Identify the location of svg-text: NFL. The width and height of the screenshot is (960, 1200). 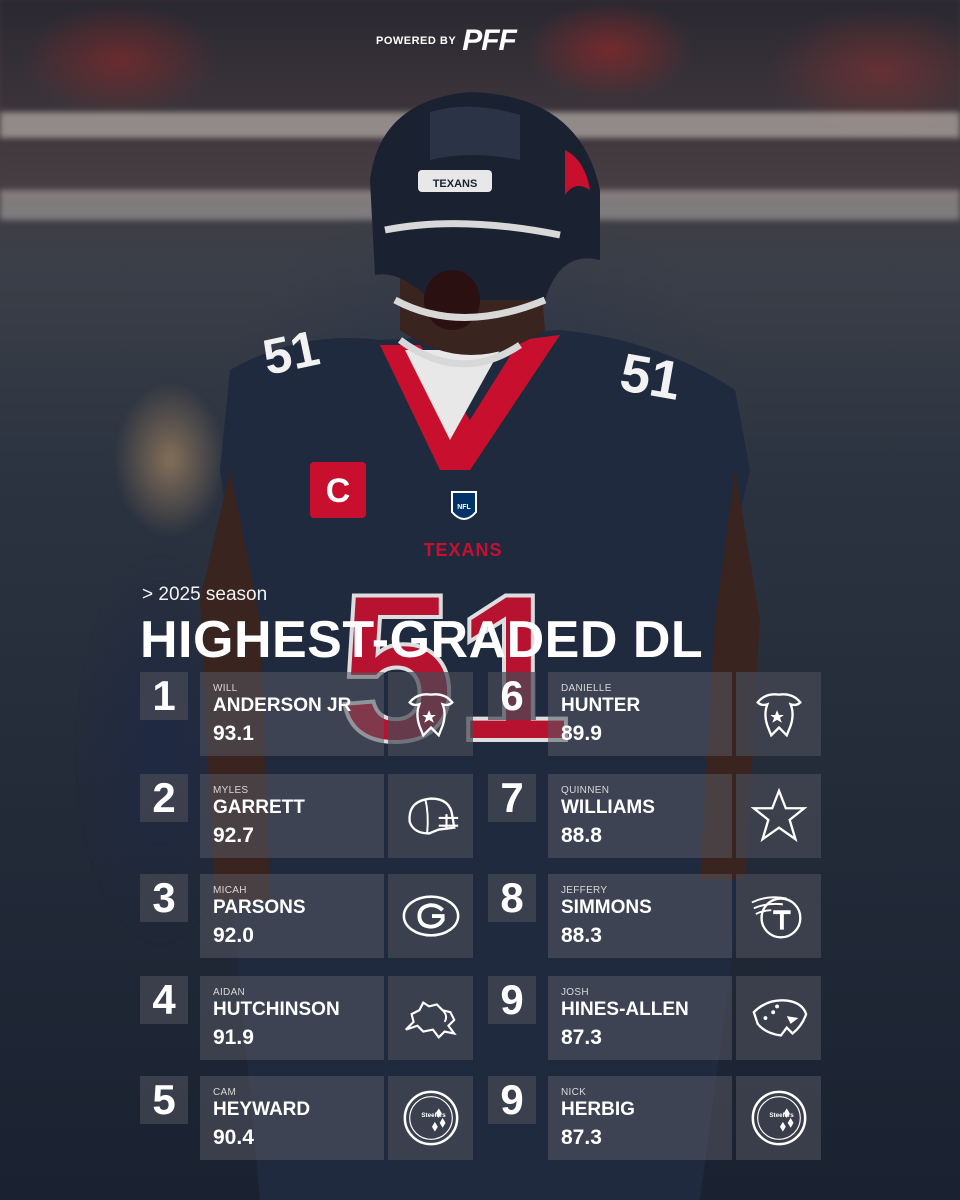
(464, 507).